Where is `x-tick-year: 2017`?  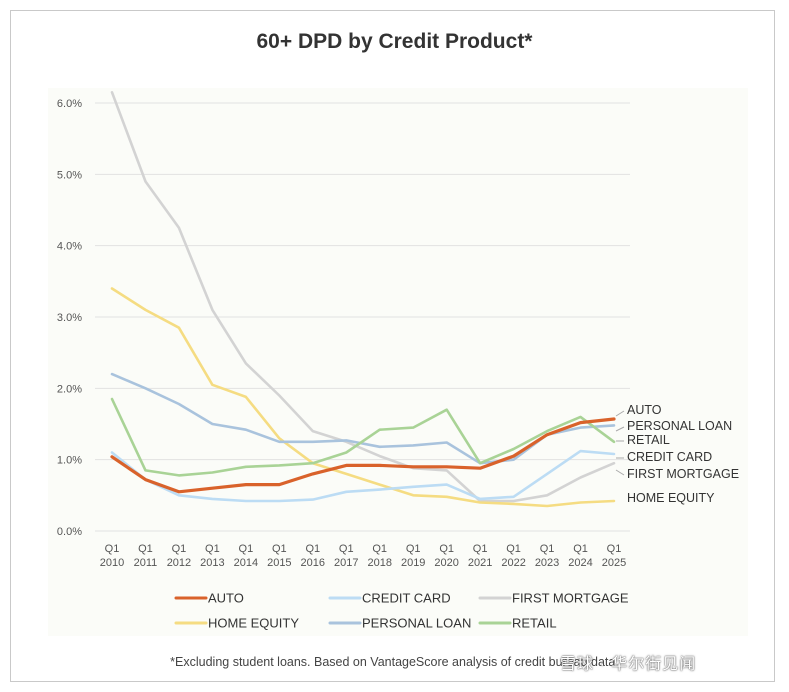 x-tick-year: 2017 is located at coordinates (346, 563).